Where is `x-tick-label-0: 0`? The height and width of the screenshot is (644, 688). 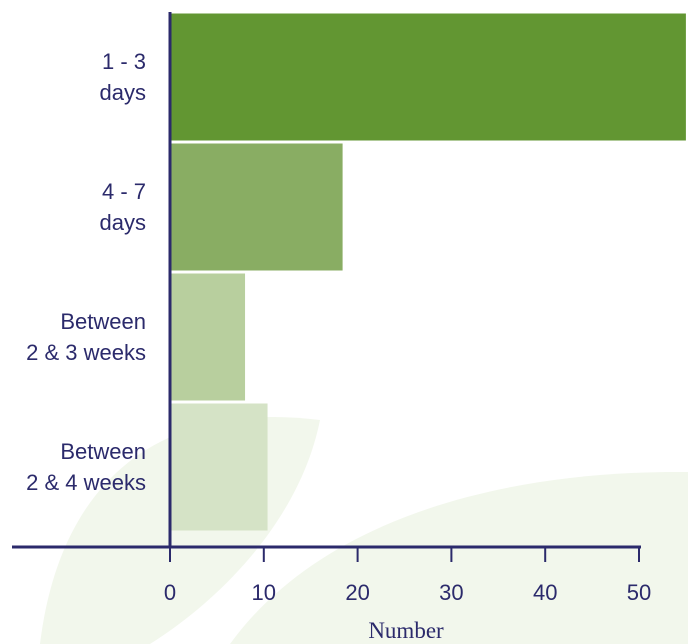 x-tick-label-0: 0 is located at coordinates (170, 592).